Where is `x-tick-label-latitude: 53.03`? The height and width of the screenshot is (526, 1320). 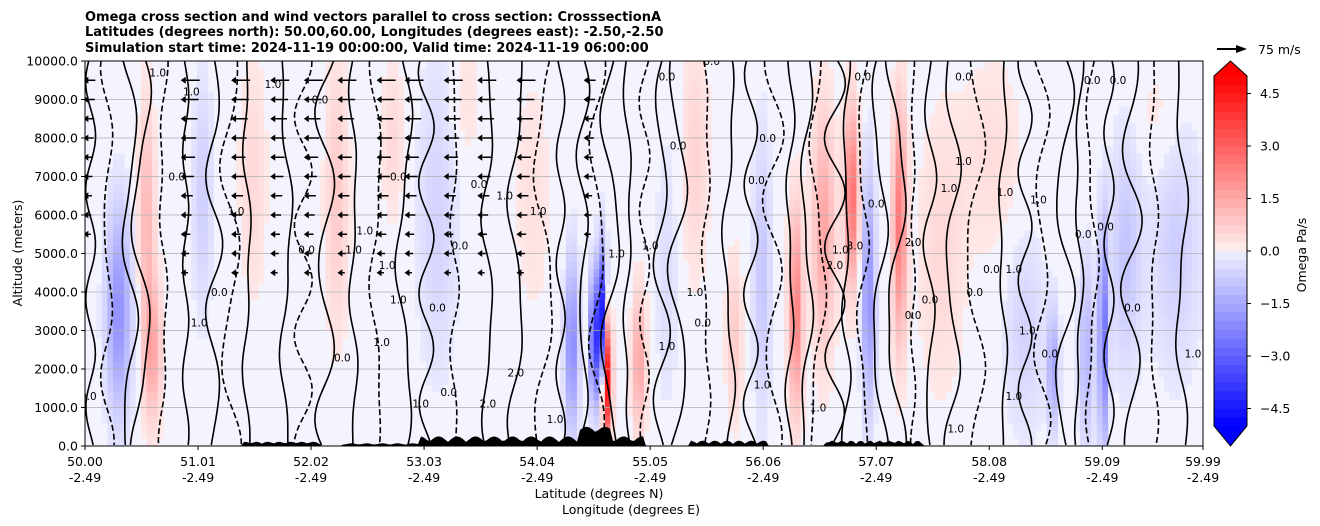
x-tick-label-latitude: 53.03 is located at coordinates (424, 461).